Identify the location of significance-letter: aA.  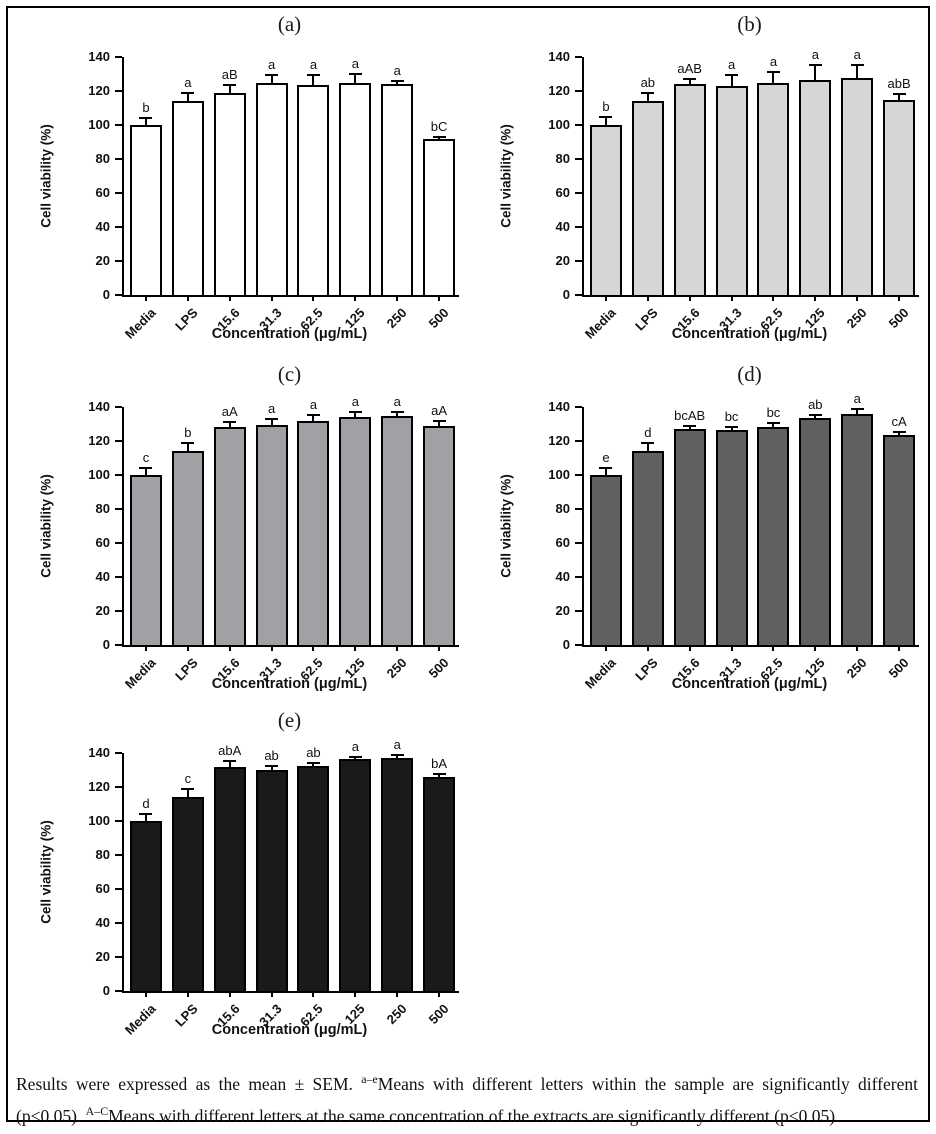
(439, 411).